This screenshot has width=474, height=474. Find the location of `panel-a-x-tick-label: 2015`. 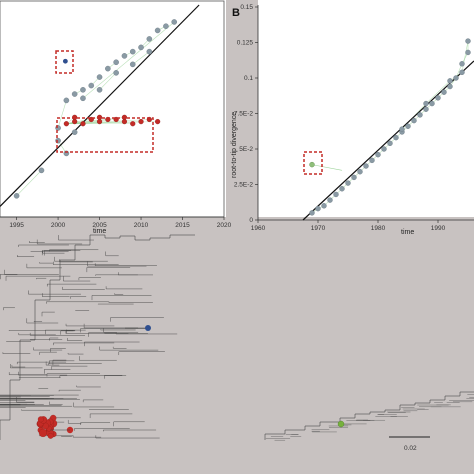

panel-a-x-tick-label: 2015 is located at coordinates (182, 225).